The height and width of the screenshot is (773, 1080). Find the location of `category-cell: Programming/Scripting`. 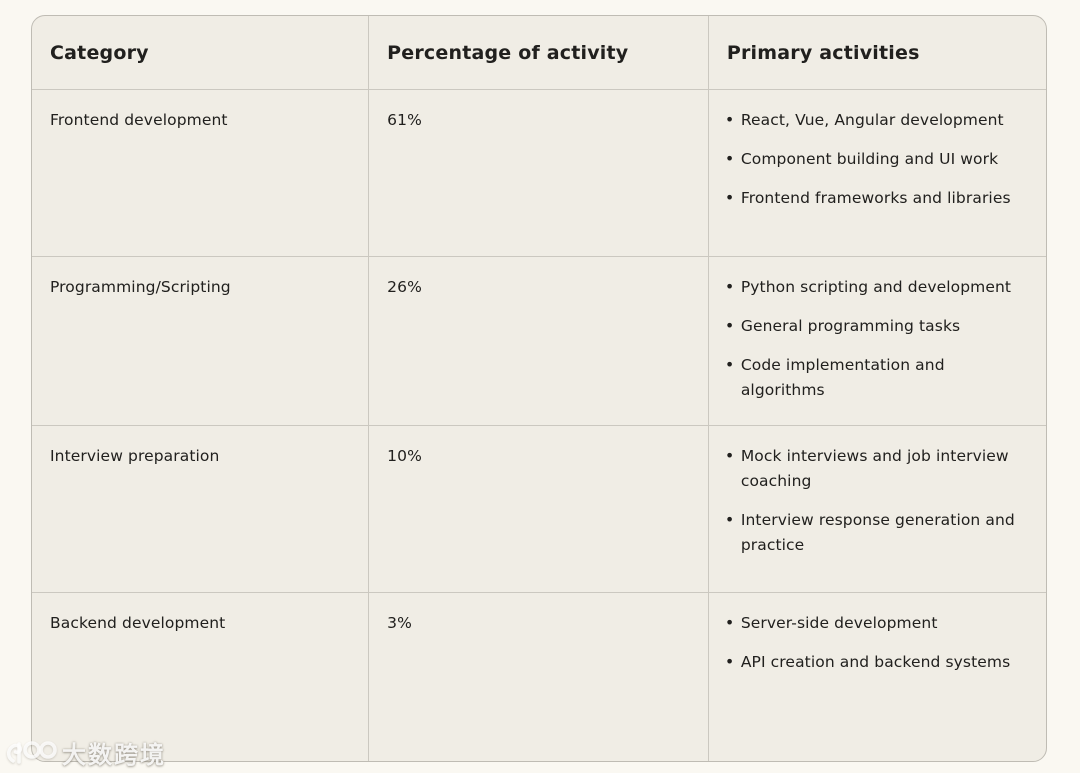

category-cell: Programming/Scripting is located at coordinates (201, 341).